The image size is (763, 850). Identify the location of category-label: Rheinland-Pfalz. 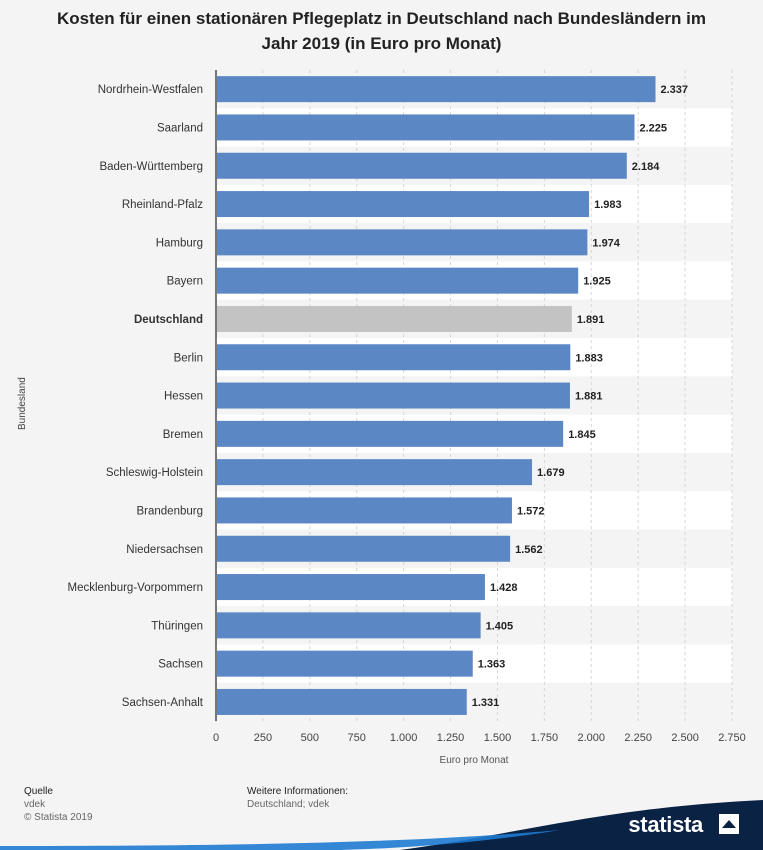
(162, 205).